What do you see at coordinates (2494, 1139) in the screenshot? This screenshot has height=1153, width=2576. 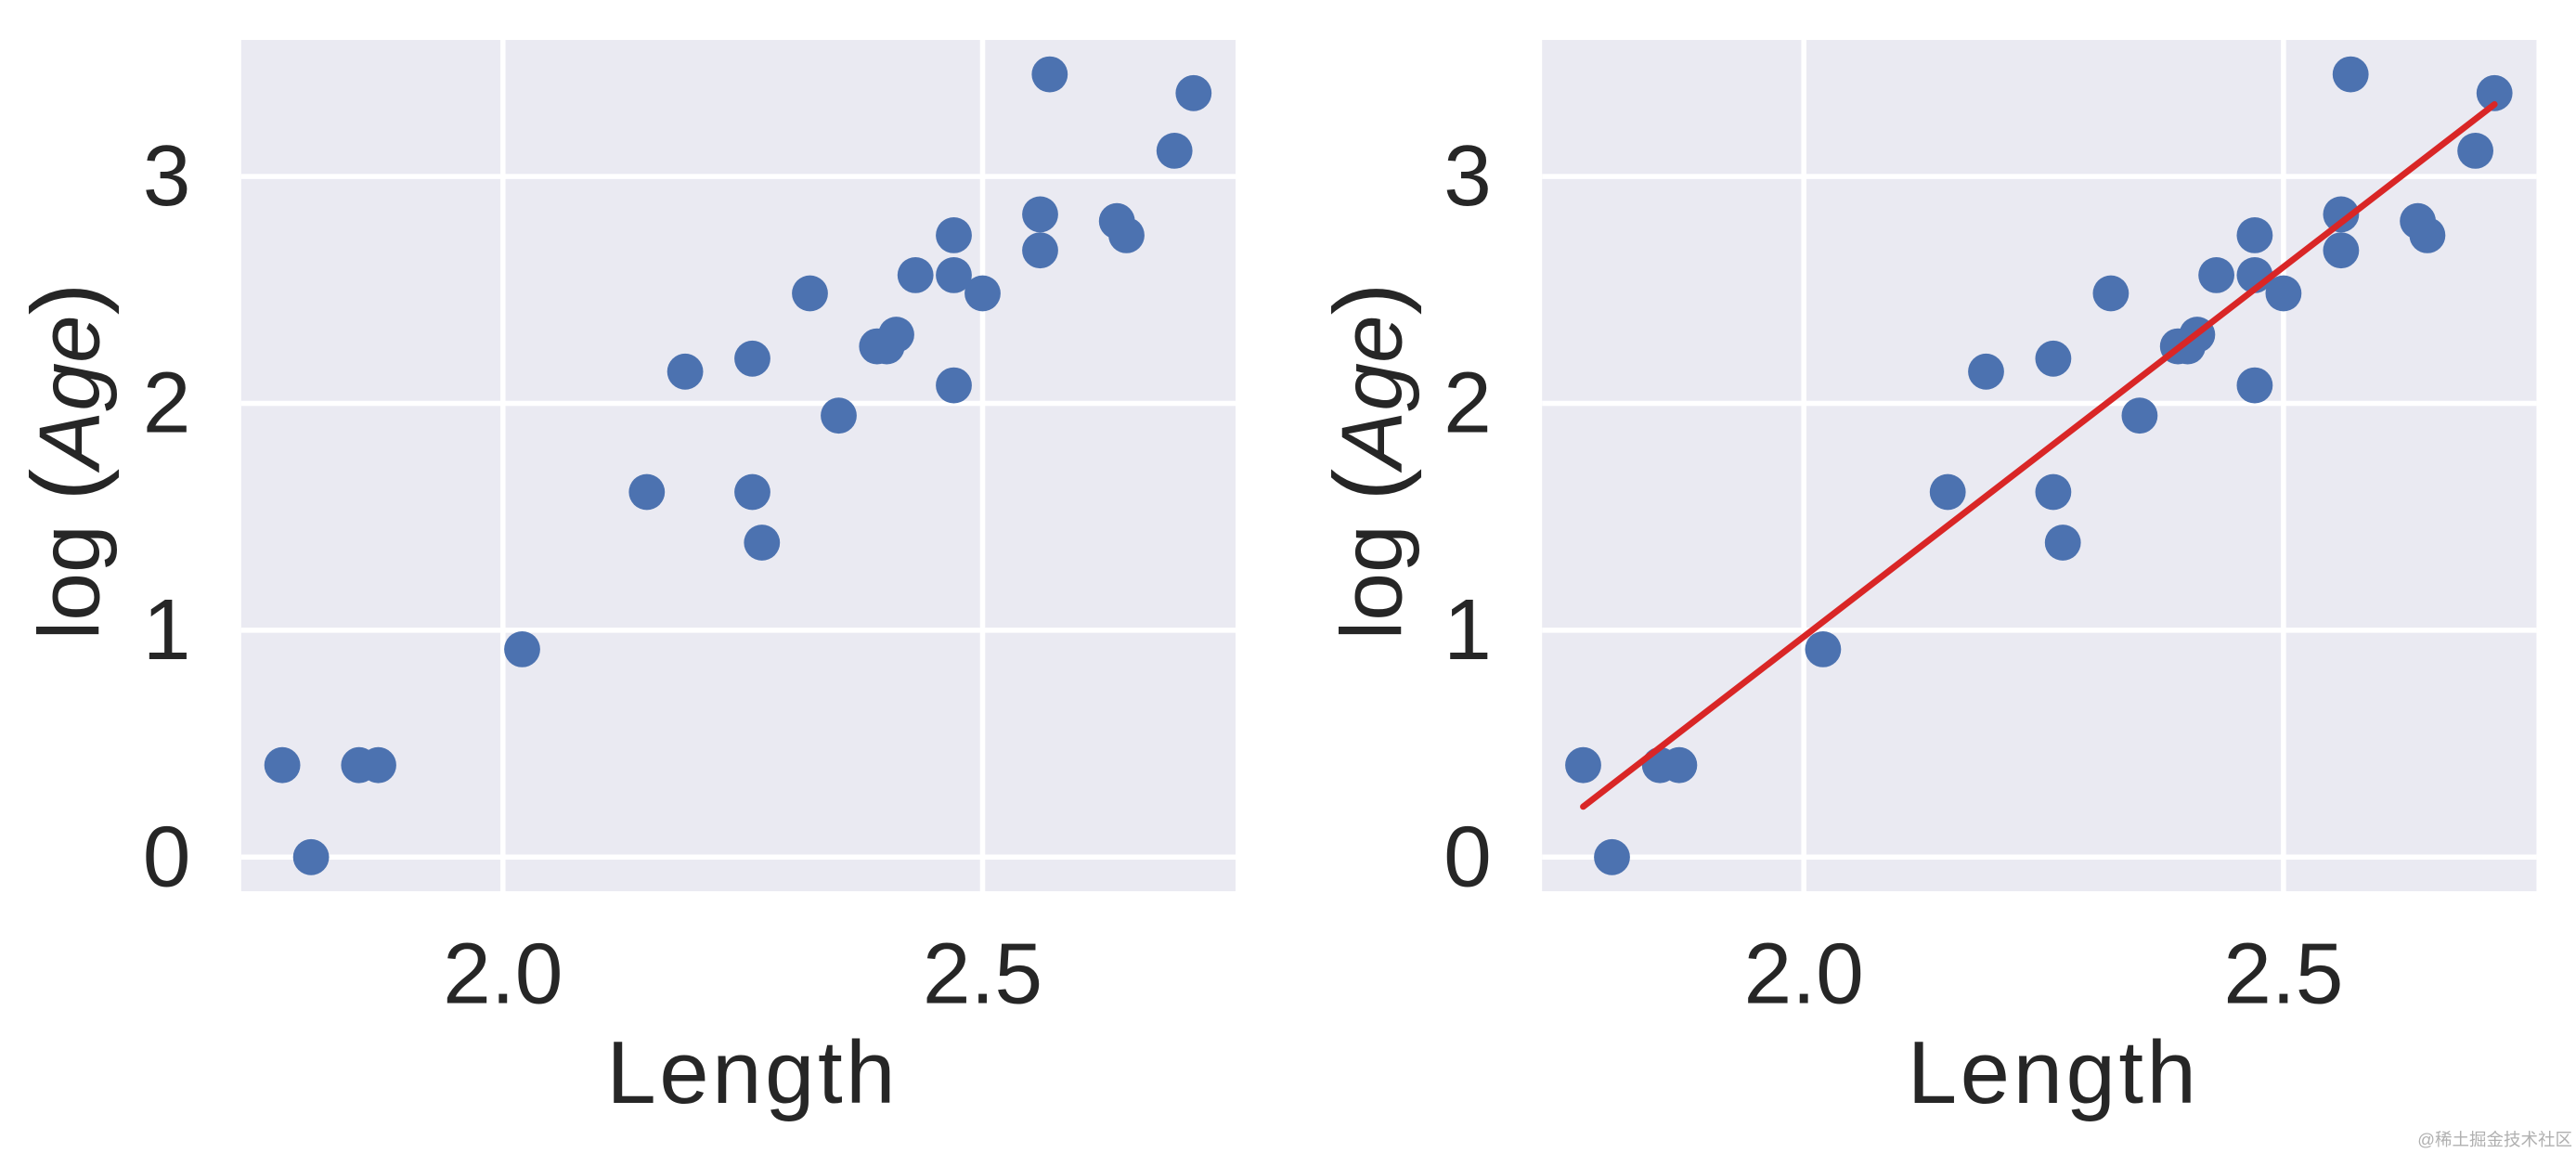 I see `svg-text: @稀土掘金技术社区` at bounding box center [2494, 1139].